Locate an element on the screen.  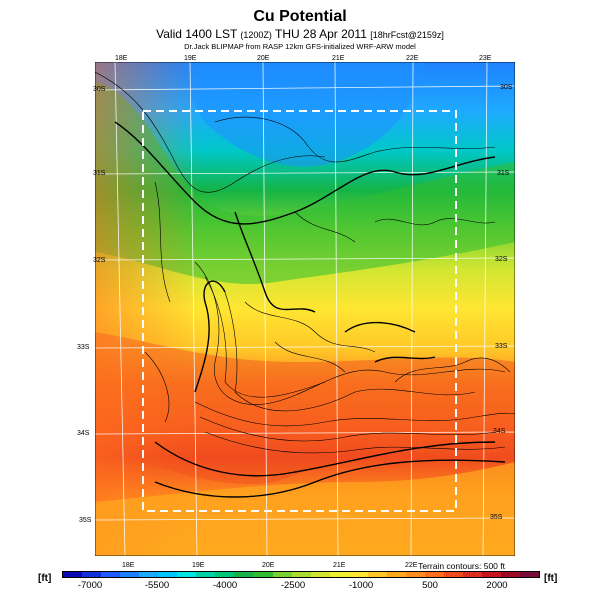
lon-label-top: 19E is located at coordinates (190, 58).